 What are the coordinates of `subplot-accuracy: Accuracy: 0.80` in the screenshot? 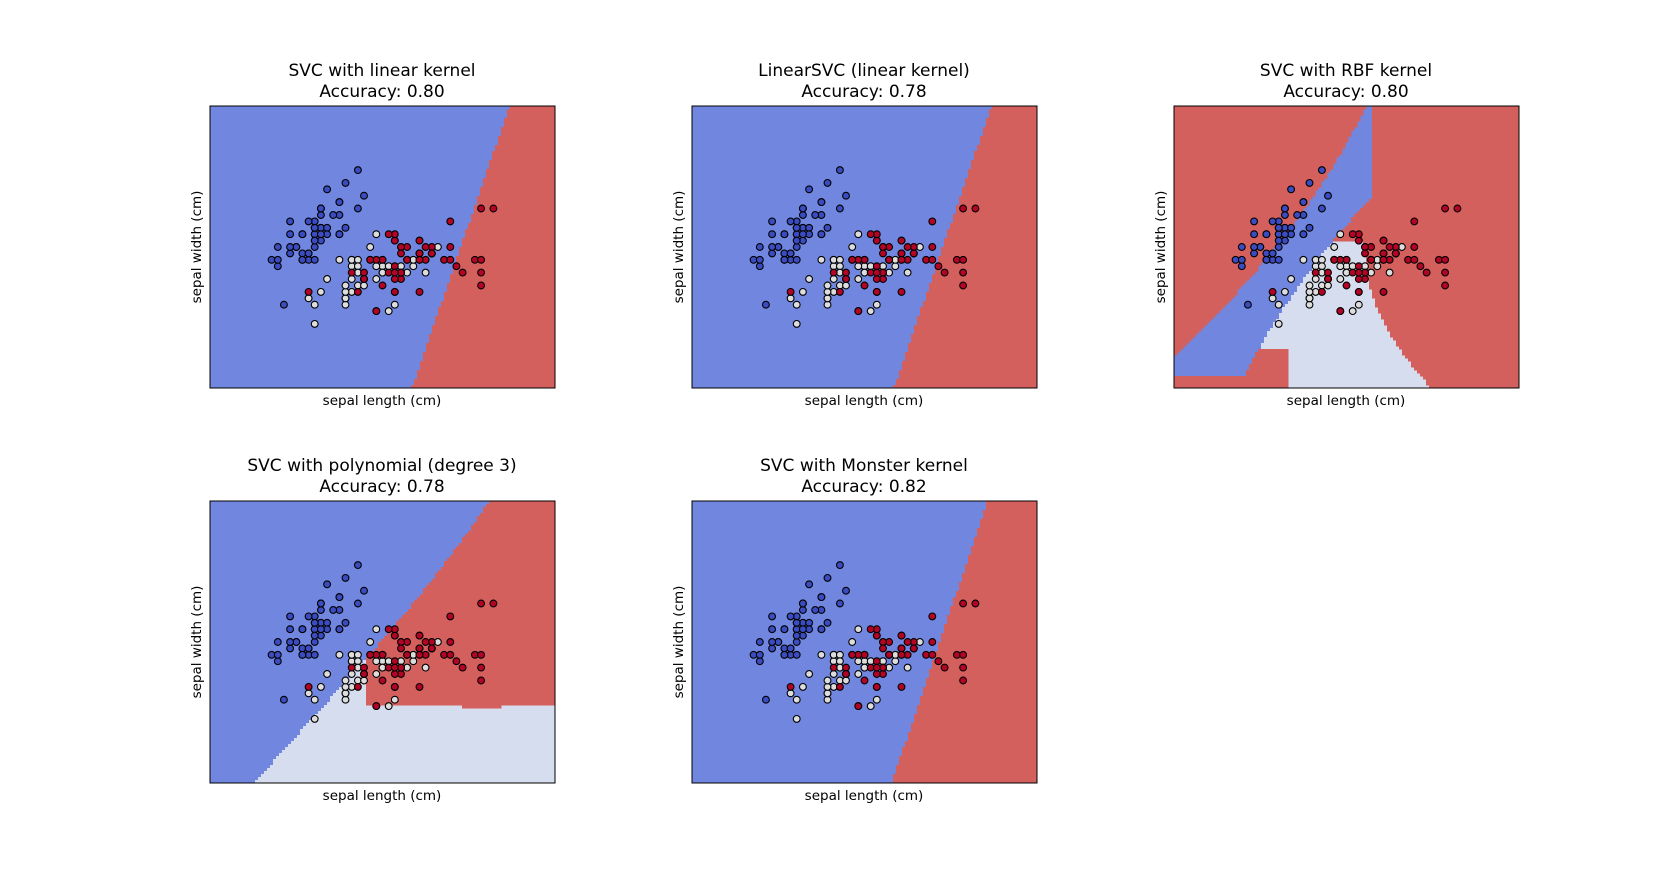 It's located at (381, 92).